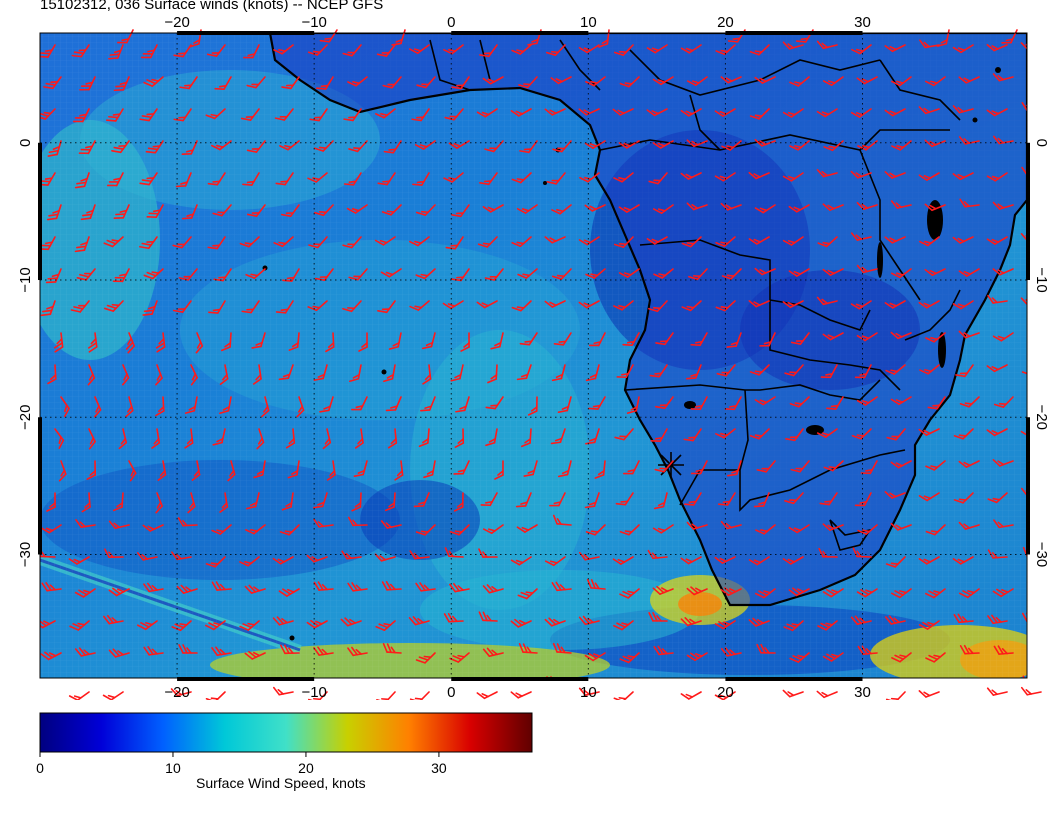  Describe the element at coordinates (725, 22) in the screenshot. I see `lon-tick-label-top: 20` at that location.